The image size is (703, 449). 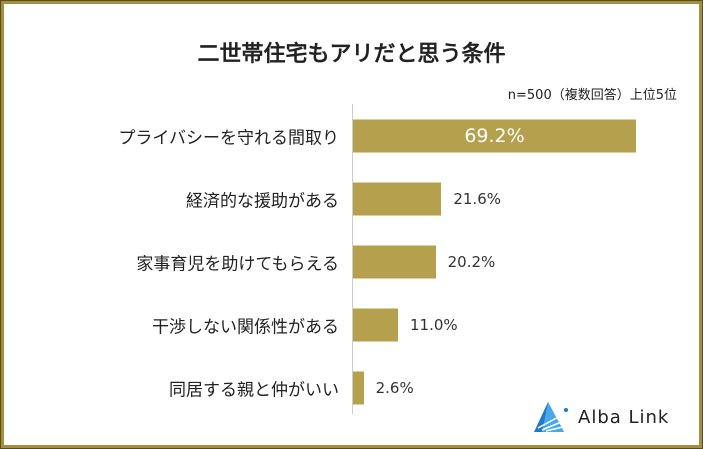 I want to click on data-label: 21.6%, so click(x=477, y=199).